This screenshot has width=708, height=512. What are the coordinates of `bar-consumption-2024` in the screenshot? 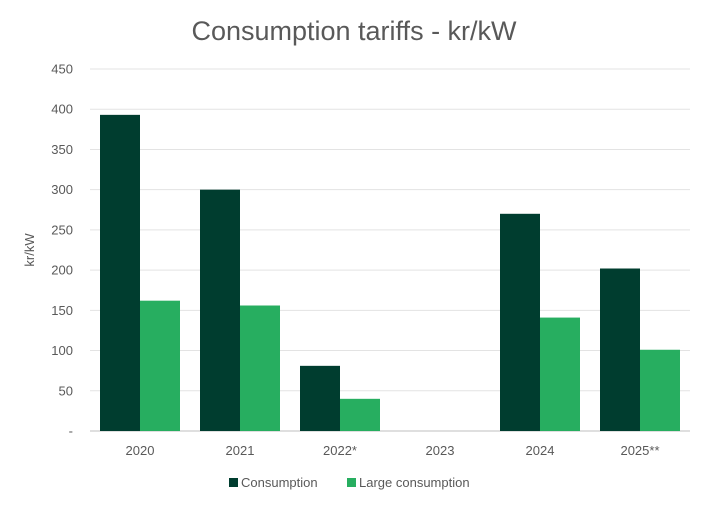 It's located at (520, 322).